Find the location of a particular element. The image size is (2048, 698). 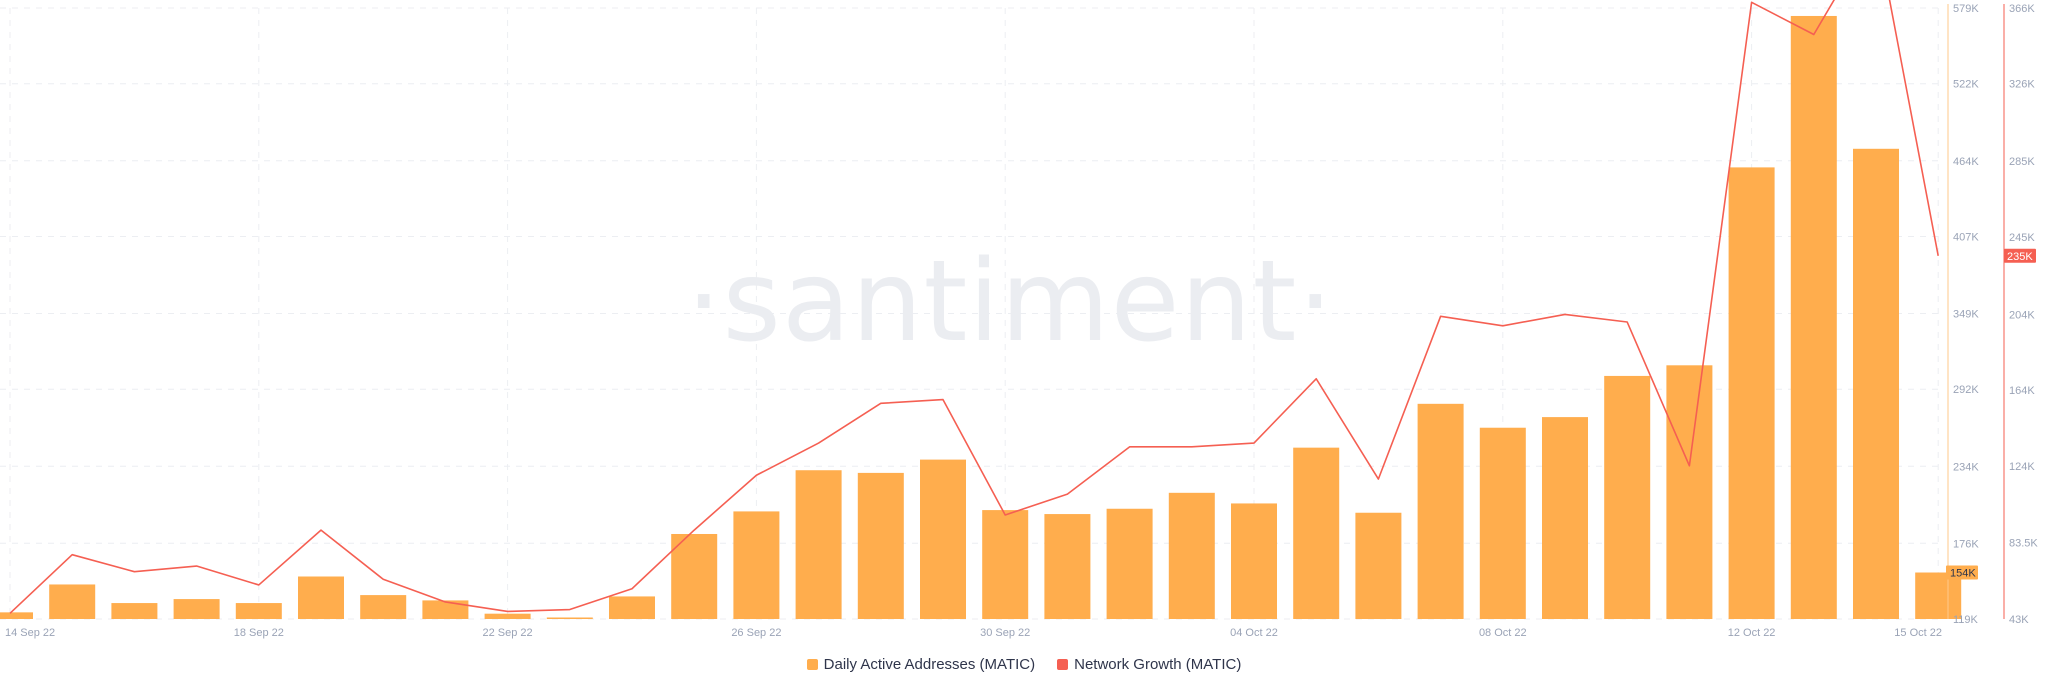

x-axis-tick-label: 04 Oct 22 is located at coordinates (1254, 633).